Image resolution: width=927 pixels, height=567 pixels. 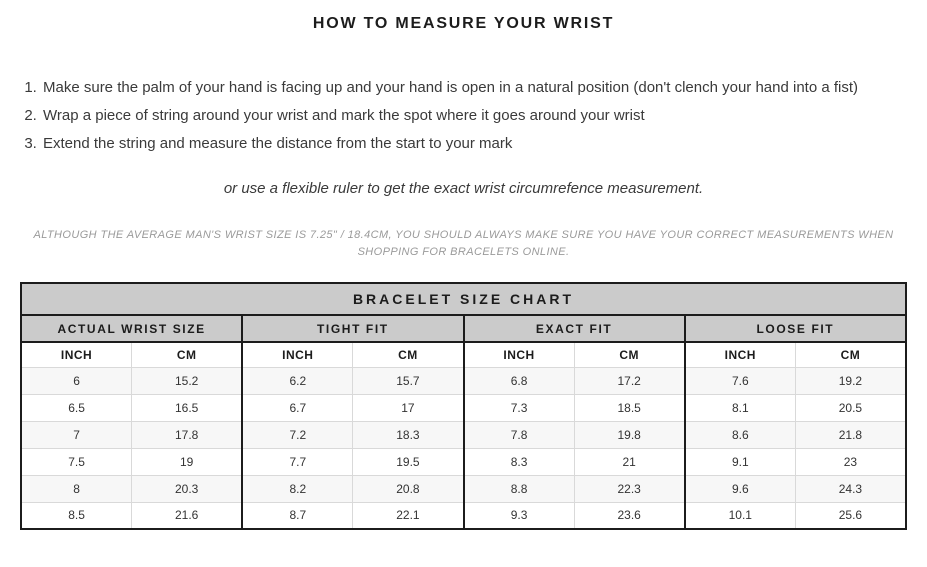 I want to click on units-row: INCH CM INCH CM INCH CM INCH CM, so click(x=463, y=354).